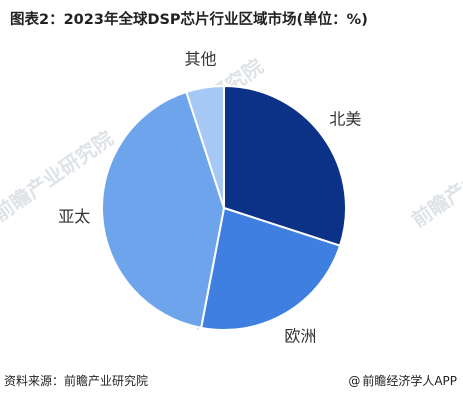 The image size is (463, 401). Describe the element at coordinates (354, 381) in the screenshot. I see `brand-symbol: @` at that location.